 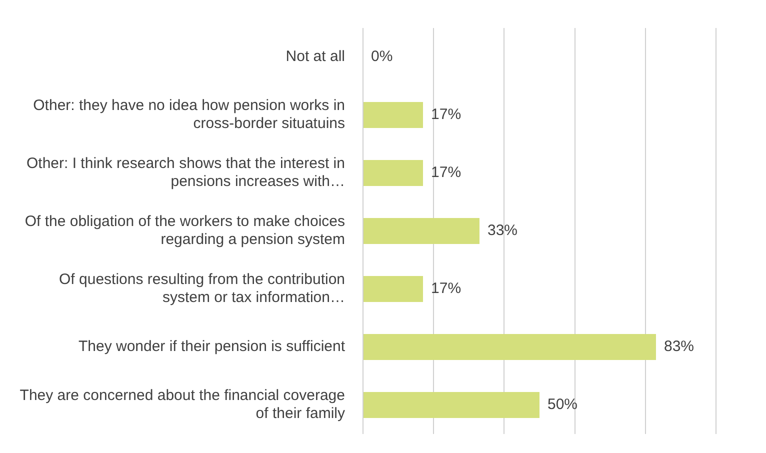 What do you see at coordinates (189, 114) in the screenshot?
I see `y-tick-label: Other: they have no idea how pension works in cross-border situatuins` at bounding box center [189, 114].